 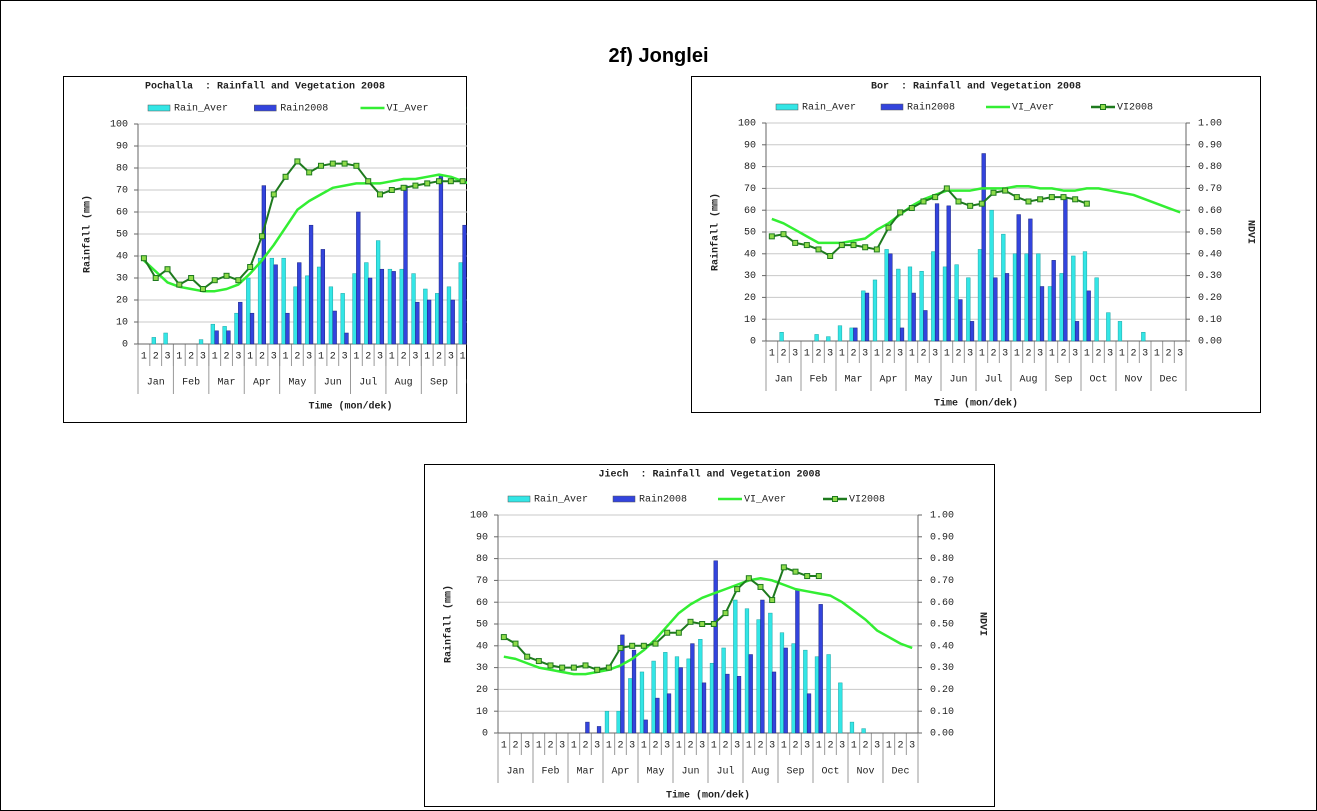 What do you see at coordinates (865, 772) in the screenshot?
I see `month-label: Nov` at bounding box center [865, 772].